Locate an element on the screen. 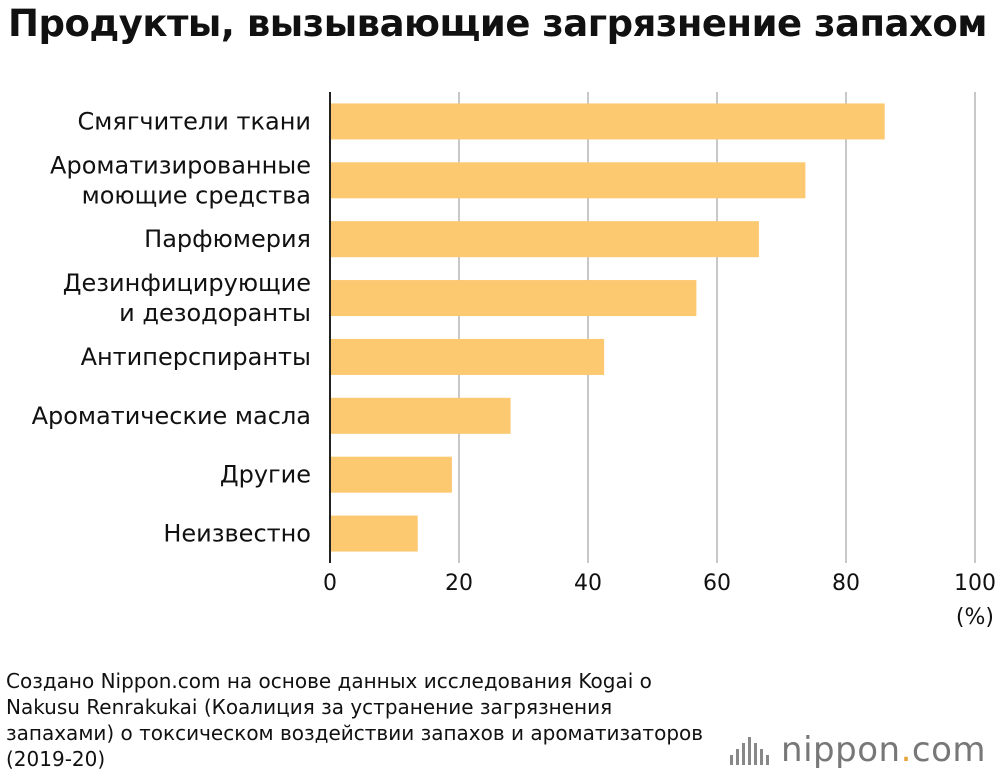 This screenshot has height=780, width=1000. logo-bars-icon is located at coordinates (750, 750).